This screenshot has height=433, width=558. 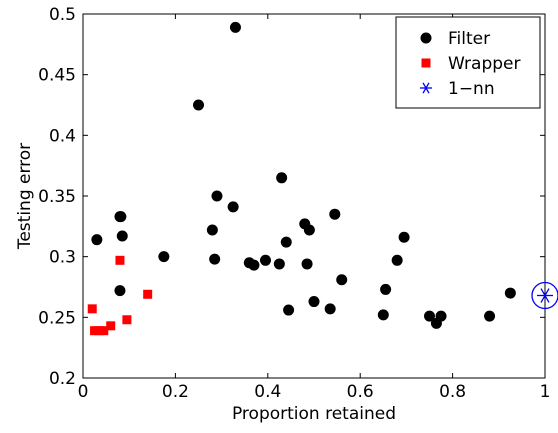 What do you see at coordinates (545, 392) in the screenshot?
I see `x-tick-label: 1` at bounding box center [545, 392].